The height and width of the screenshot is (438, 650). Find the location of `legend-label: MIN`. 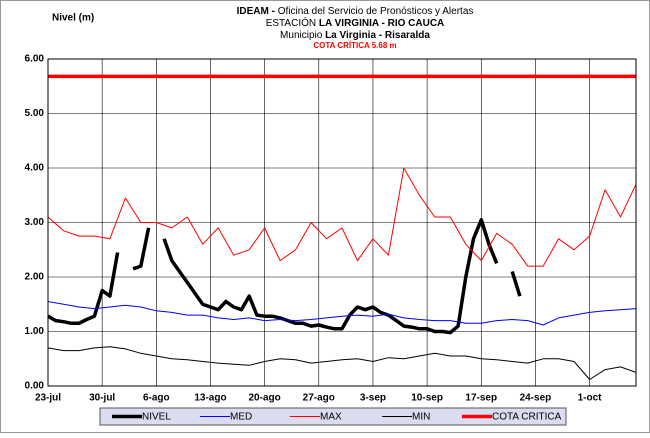

legend-label: MIN is located at coordinates (421, 417).